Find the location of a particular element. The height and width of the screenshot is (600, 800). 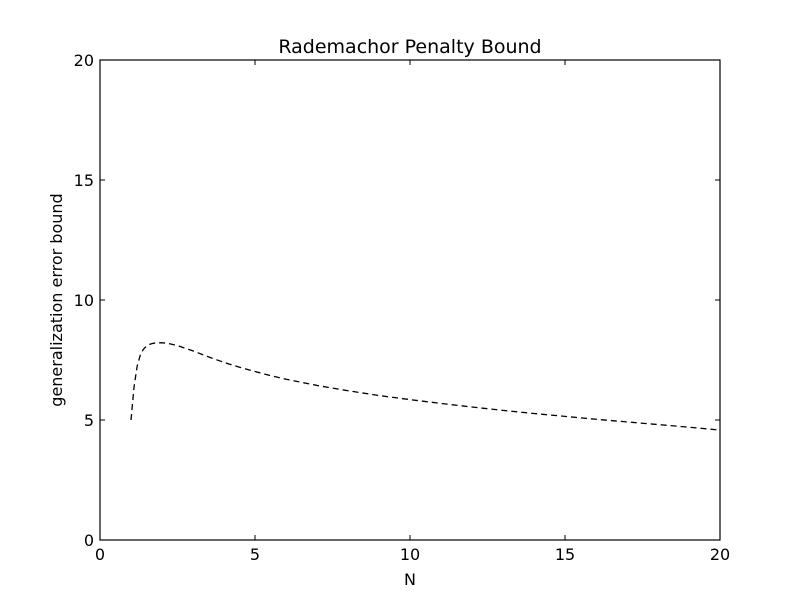

x-tick-label: 5 is located at coordinates (255, 554).